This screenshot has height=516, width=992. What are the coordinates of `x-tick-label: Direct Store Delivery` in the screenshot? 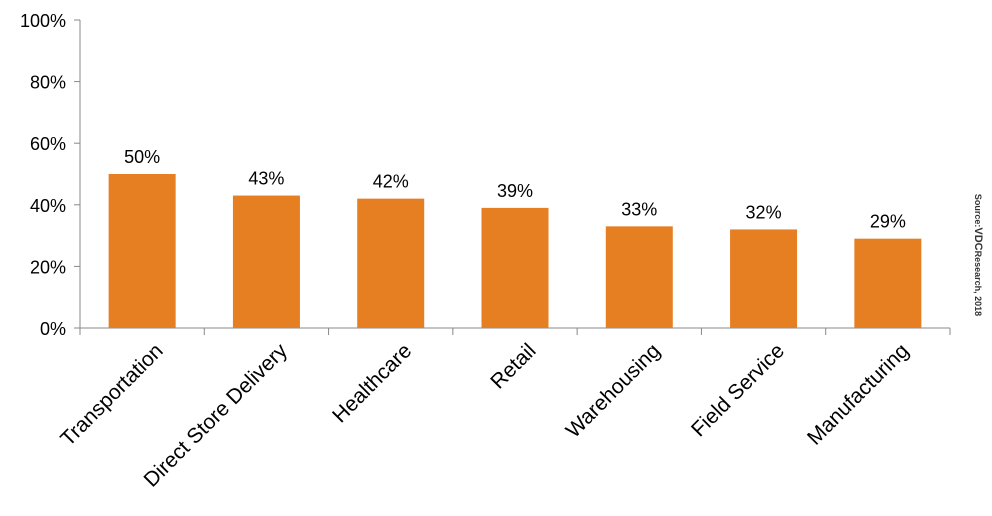 It's located at (216, 415).